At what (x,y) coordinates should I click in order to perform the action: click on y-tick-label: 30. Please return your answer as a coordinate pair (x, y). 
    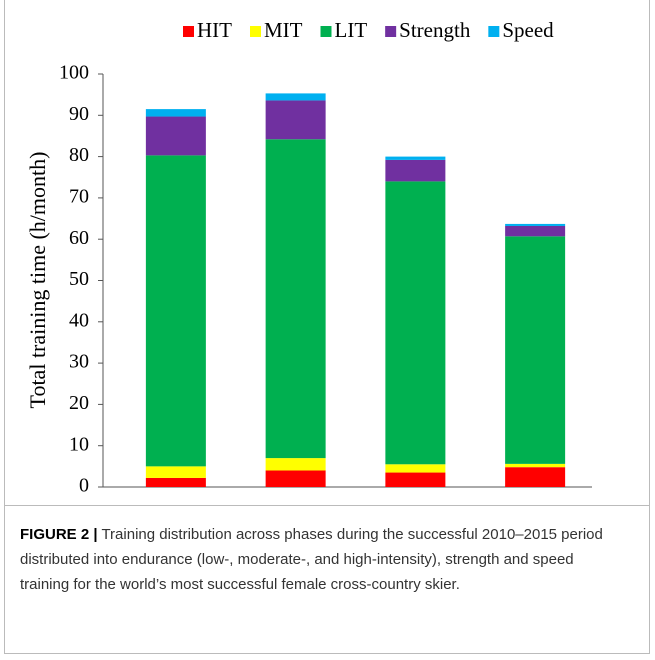
    Looking at the image, I should click on (79, 362).